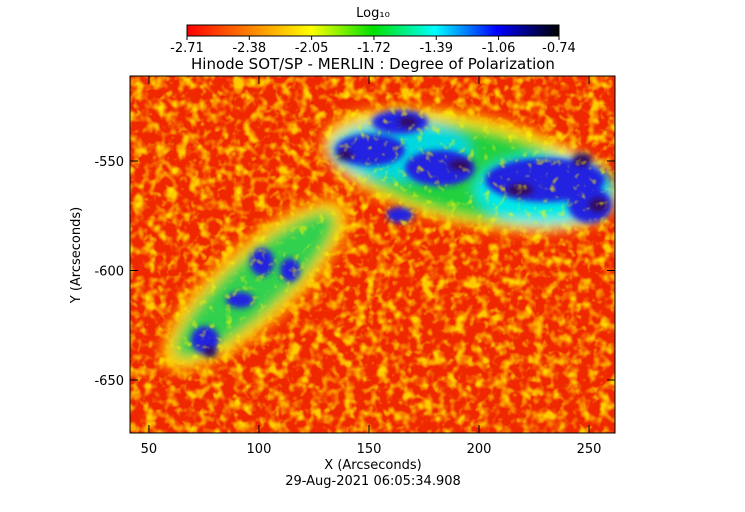  Describe the element at coordinates (259, 449) in the screenshot. I see `x-tick-label: 100` at that location.